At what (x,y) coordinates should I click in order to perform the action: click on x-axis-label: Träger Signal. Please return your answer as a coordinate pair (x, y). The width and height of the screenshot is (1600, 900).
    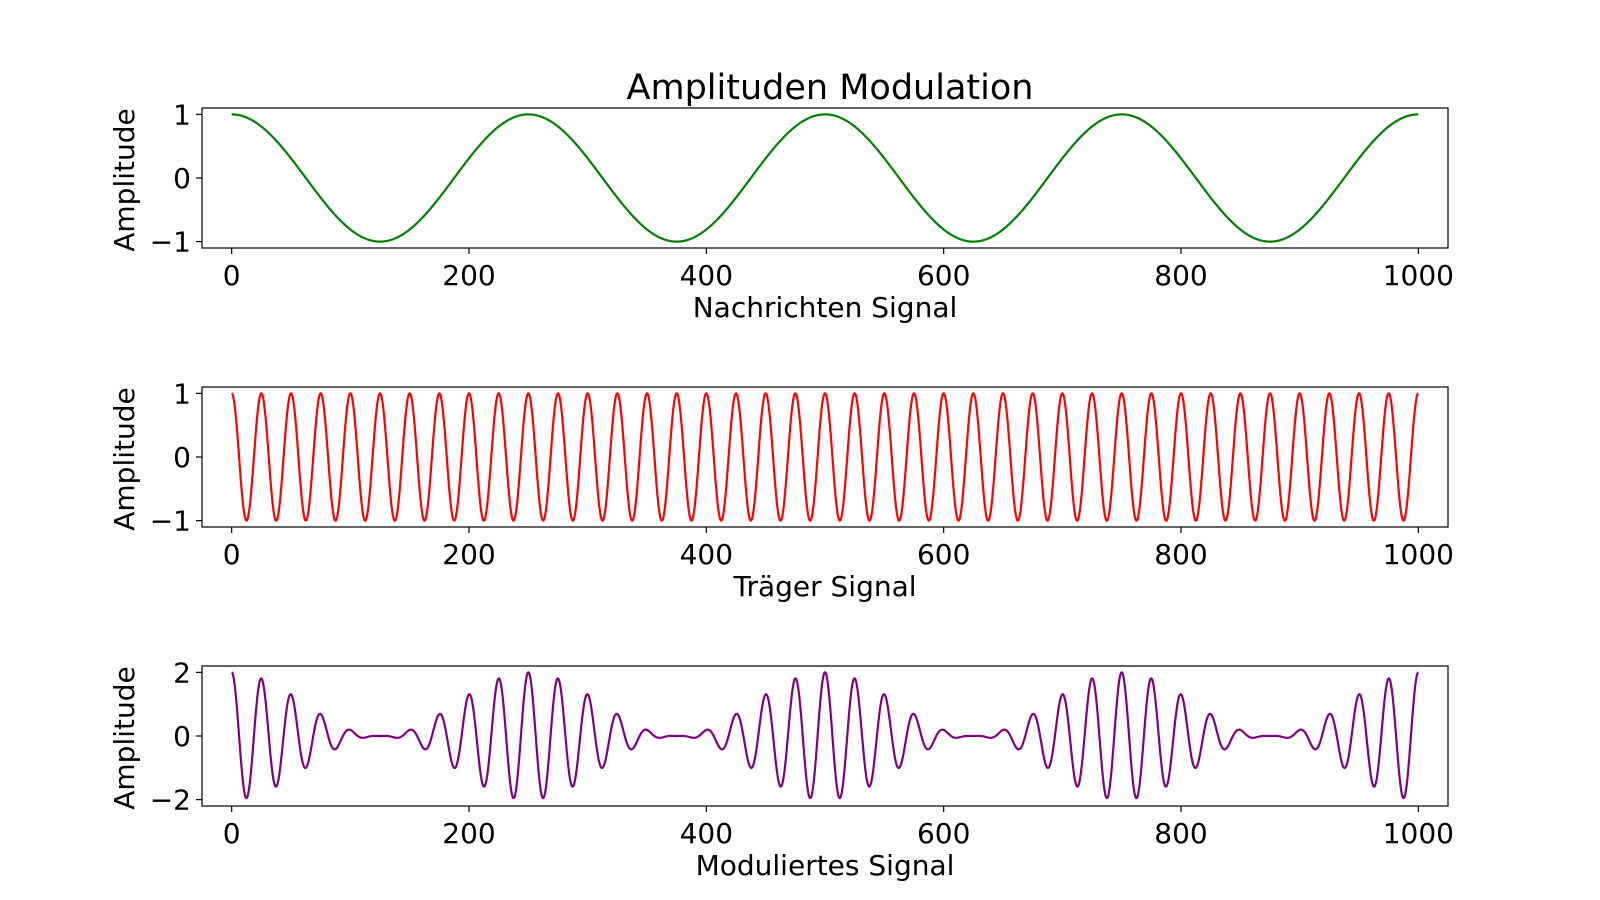
    Looking at the image, I should click on (824, 586).